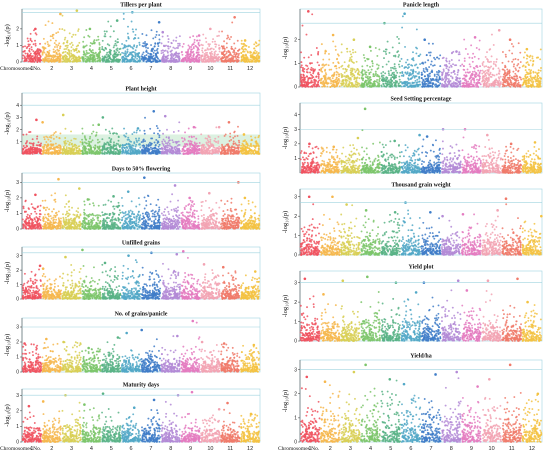 Image resolution: width=550 pixels, height=458 pixels. What do you see at coordinates (21, 69) in the screenshot?
I see `x-axis-title: Chromosomes No.` at bounding box center [21, 69].